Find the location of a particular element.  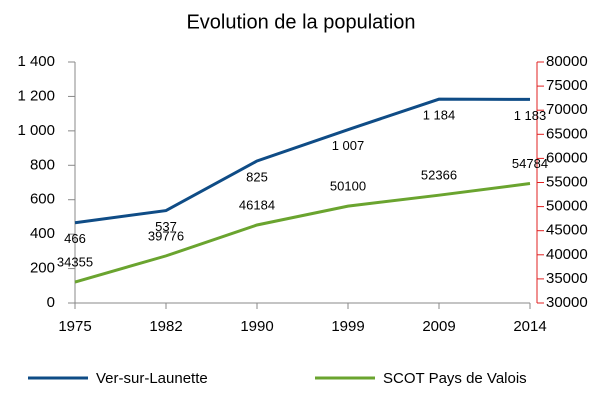

y-tick-label: 600 is located at coordinates (42, 199).